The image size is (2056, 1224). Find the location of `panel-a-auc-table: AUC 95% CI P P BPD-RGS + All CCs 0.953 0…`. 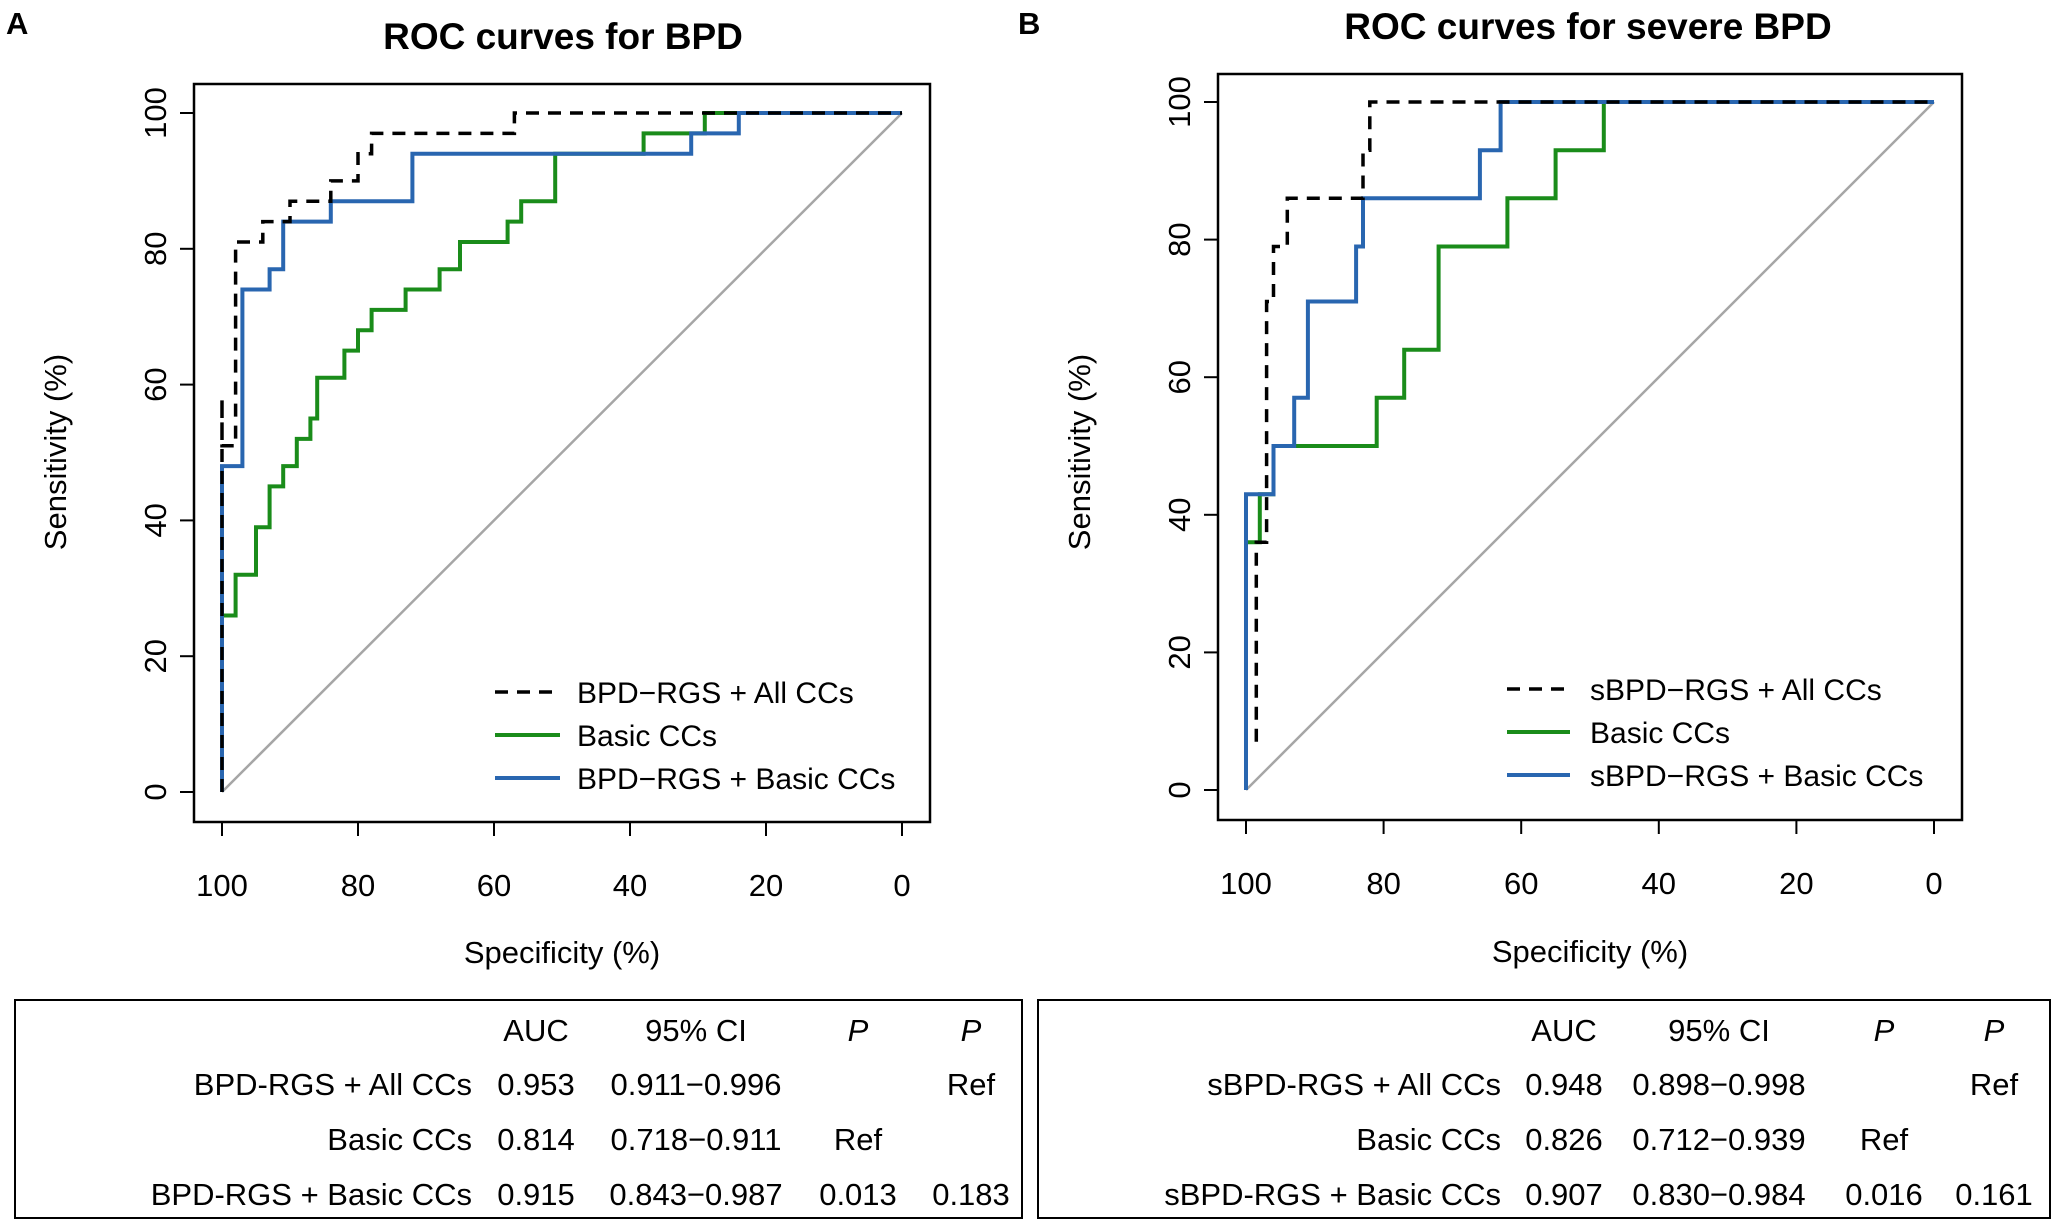

panel-a-auc-table: AUC 95% CI P P BPD-RGS + All CCs 0.953 0… is located at coordinates (518, 1109).